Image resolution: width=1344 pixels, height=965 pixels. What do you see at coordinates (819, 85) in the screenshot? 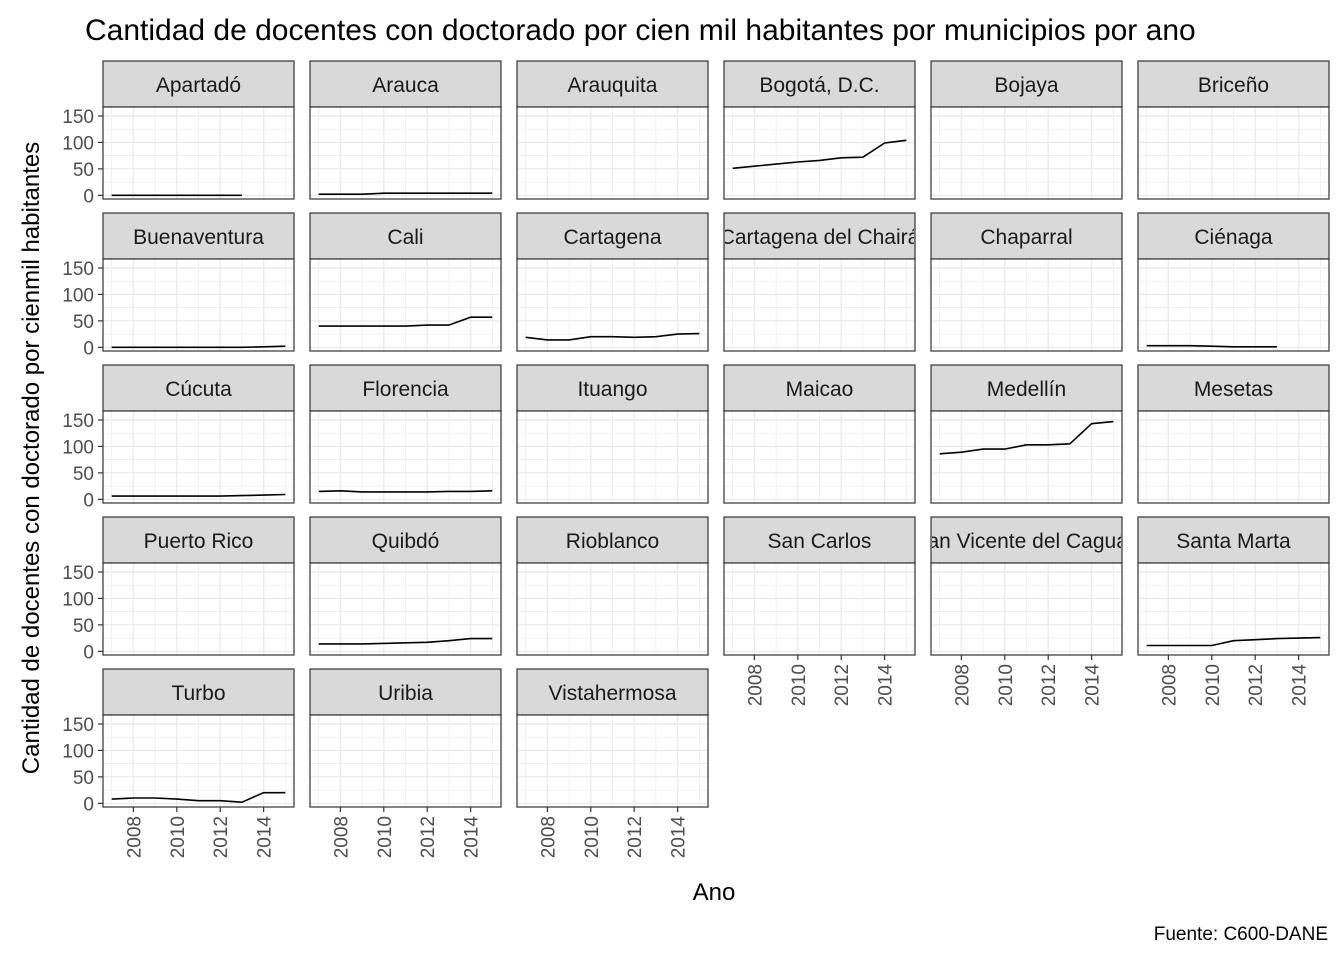
I see `facet-strip-label: Bogotá, D.C.` at bounding box center [819, 85].